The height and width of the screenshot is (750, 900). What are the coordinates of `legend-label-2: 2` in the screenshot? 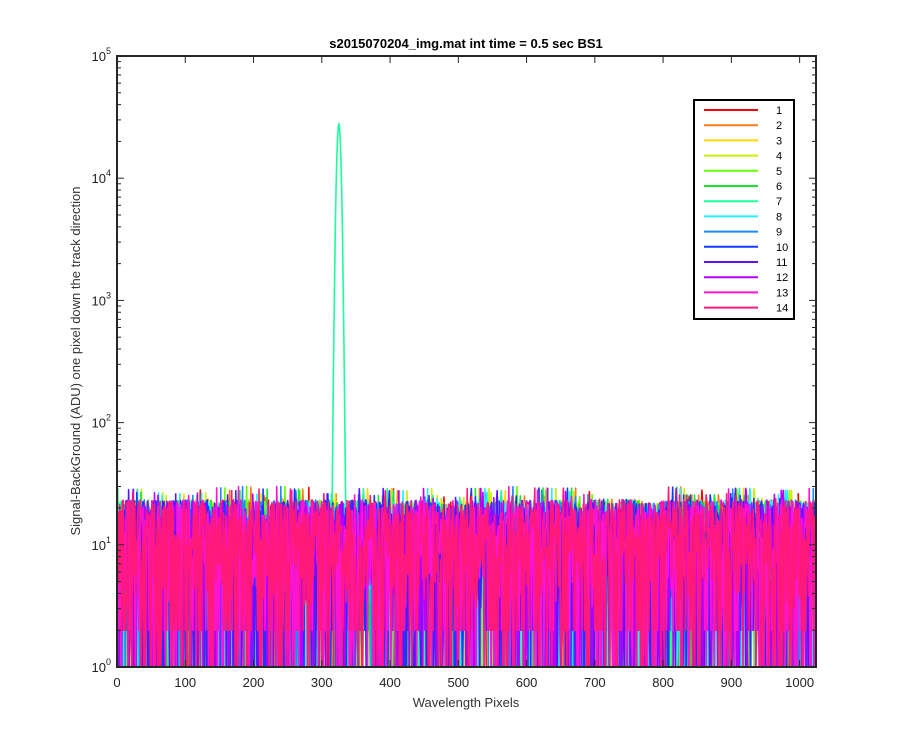 It's located at (779, 126).